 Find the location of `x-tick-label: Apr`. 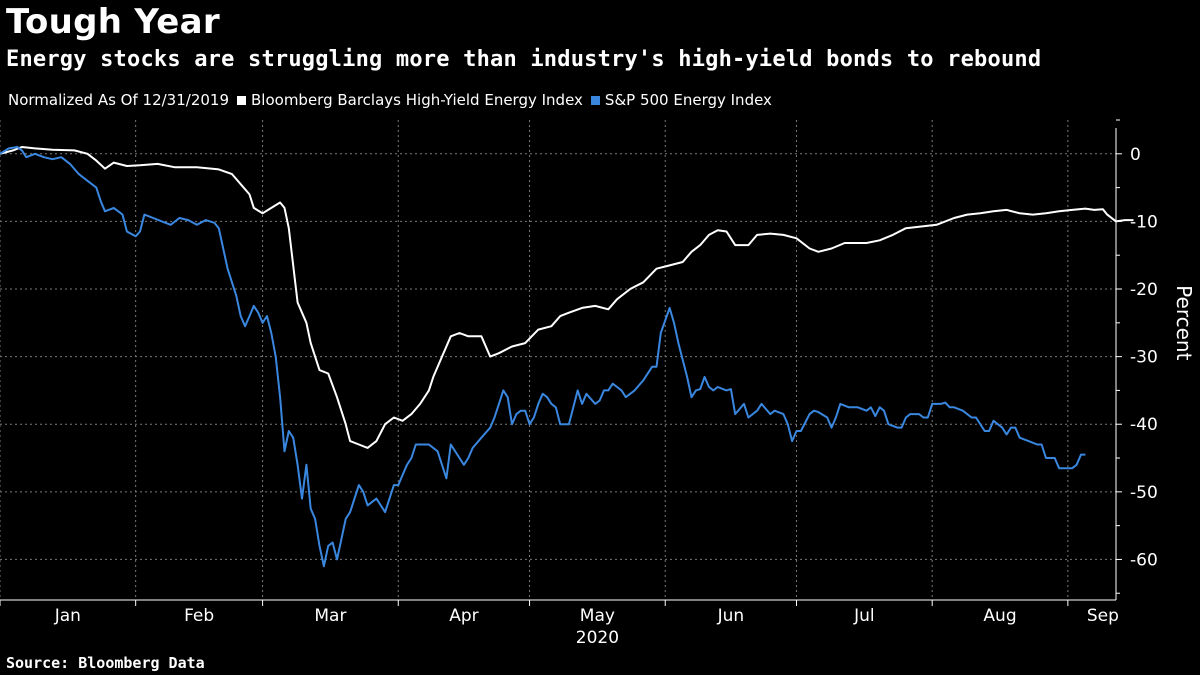

x-tick-label: Apr is located at coordinates (463, 616).